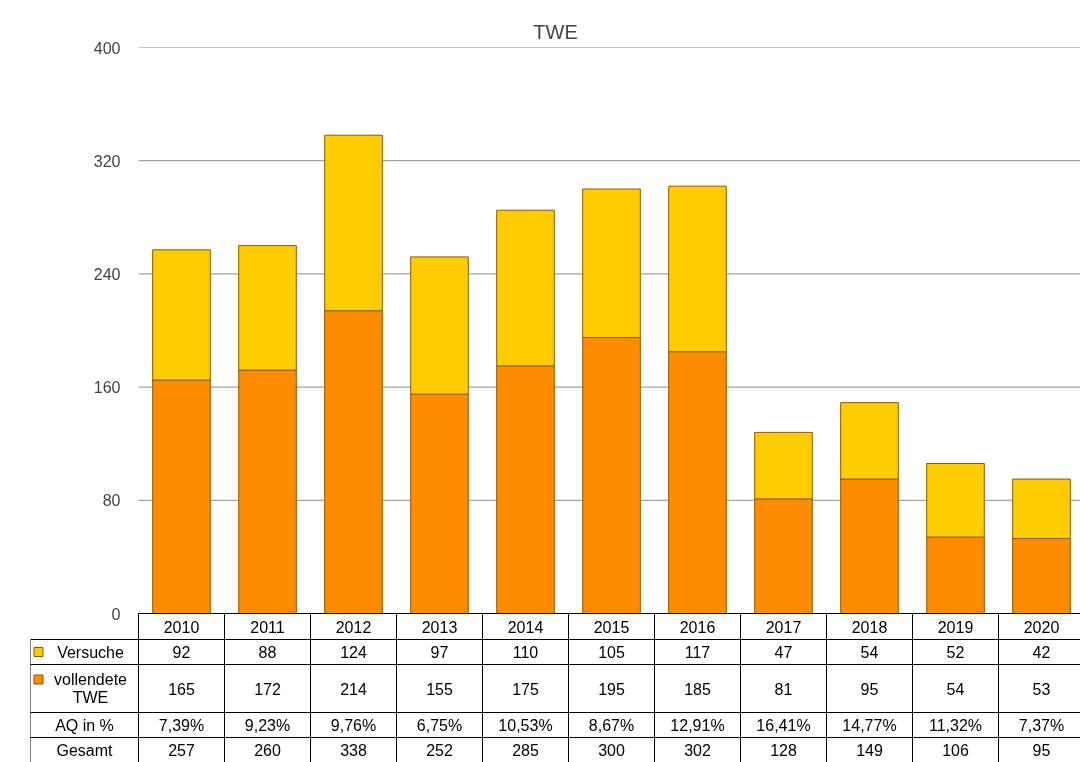 The width and height of the screenshot is (1080, 762). Describe the element at coordinates (439, 750) in the screenshot. I see `text: 252` at that location.